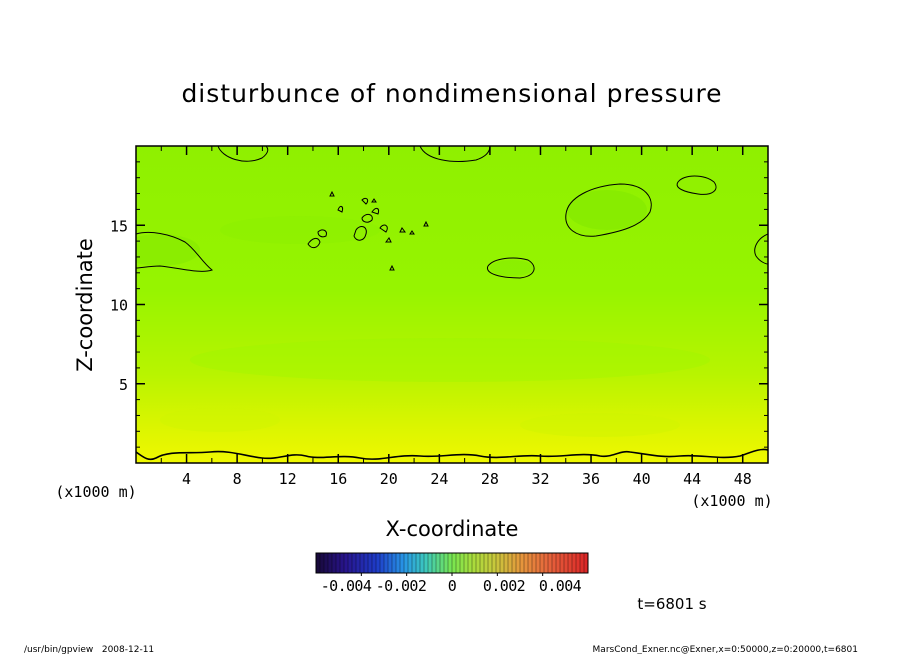 This screenshot has height=654, width=904. I want to click on time-label: t=6801 s, so click(671, 604).